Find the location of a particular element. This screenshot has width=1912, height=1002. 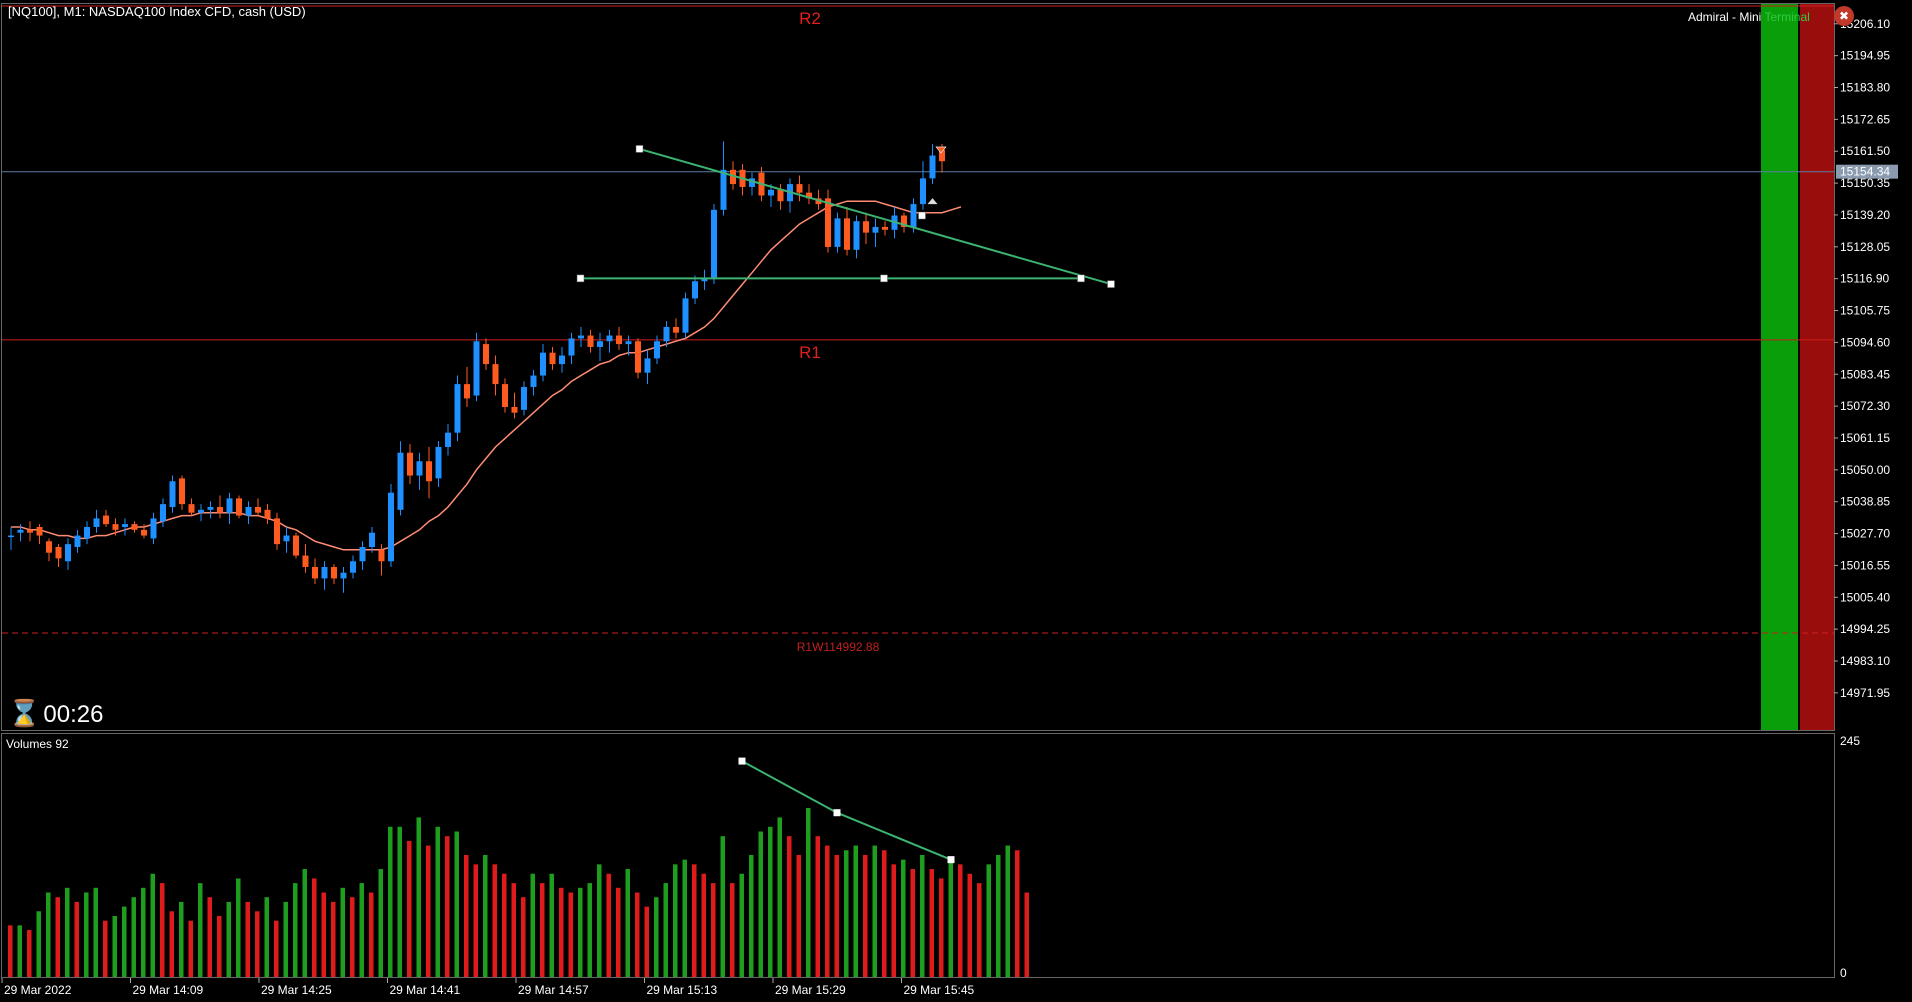

terminal-green-bar is located at coordinates (1779, 367).